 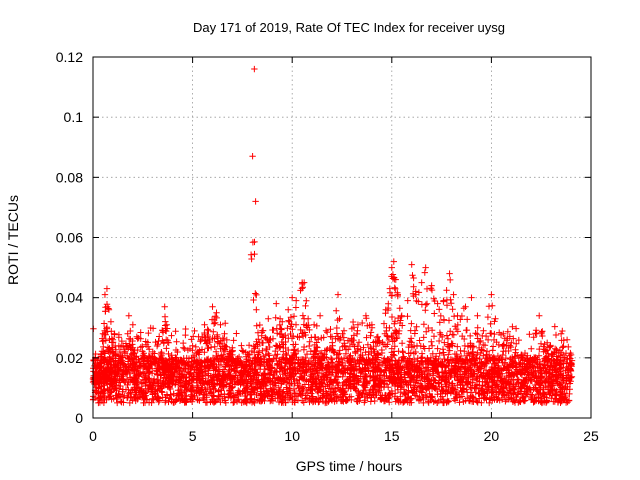 I want to click on y-tick-label: 0.06, so click(x=69, y=238).